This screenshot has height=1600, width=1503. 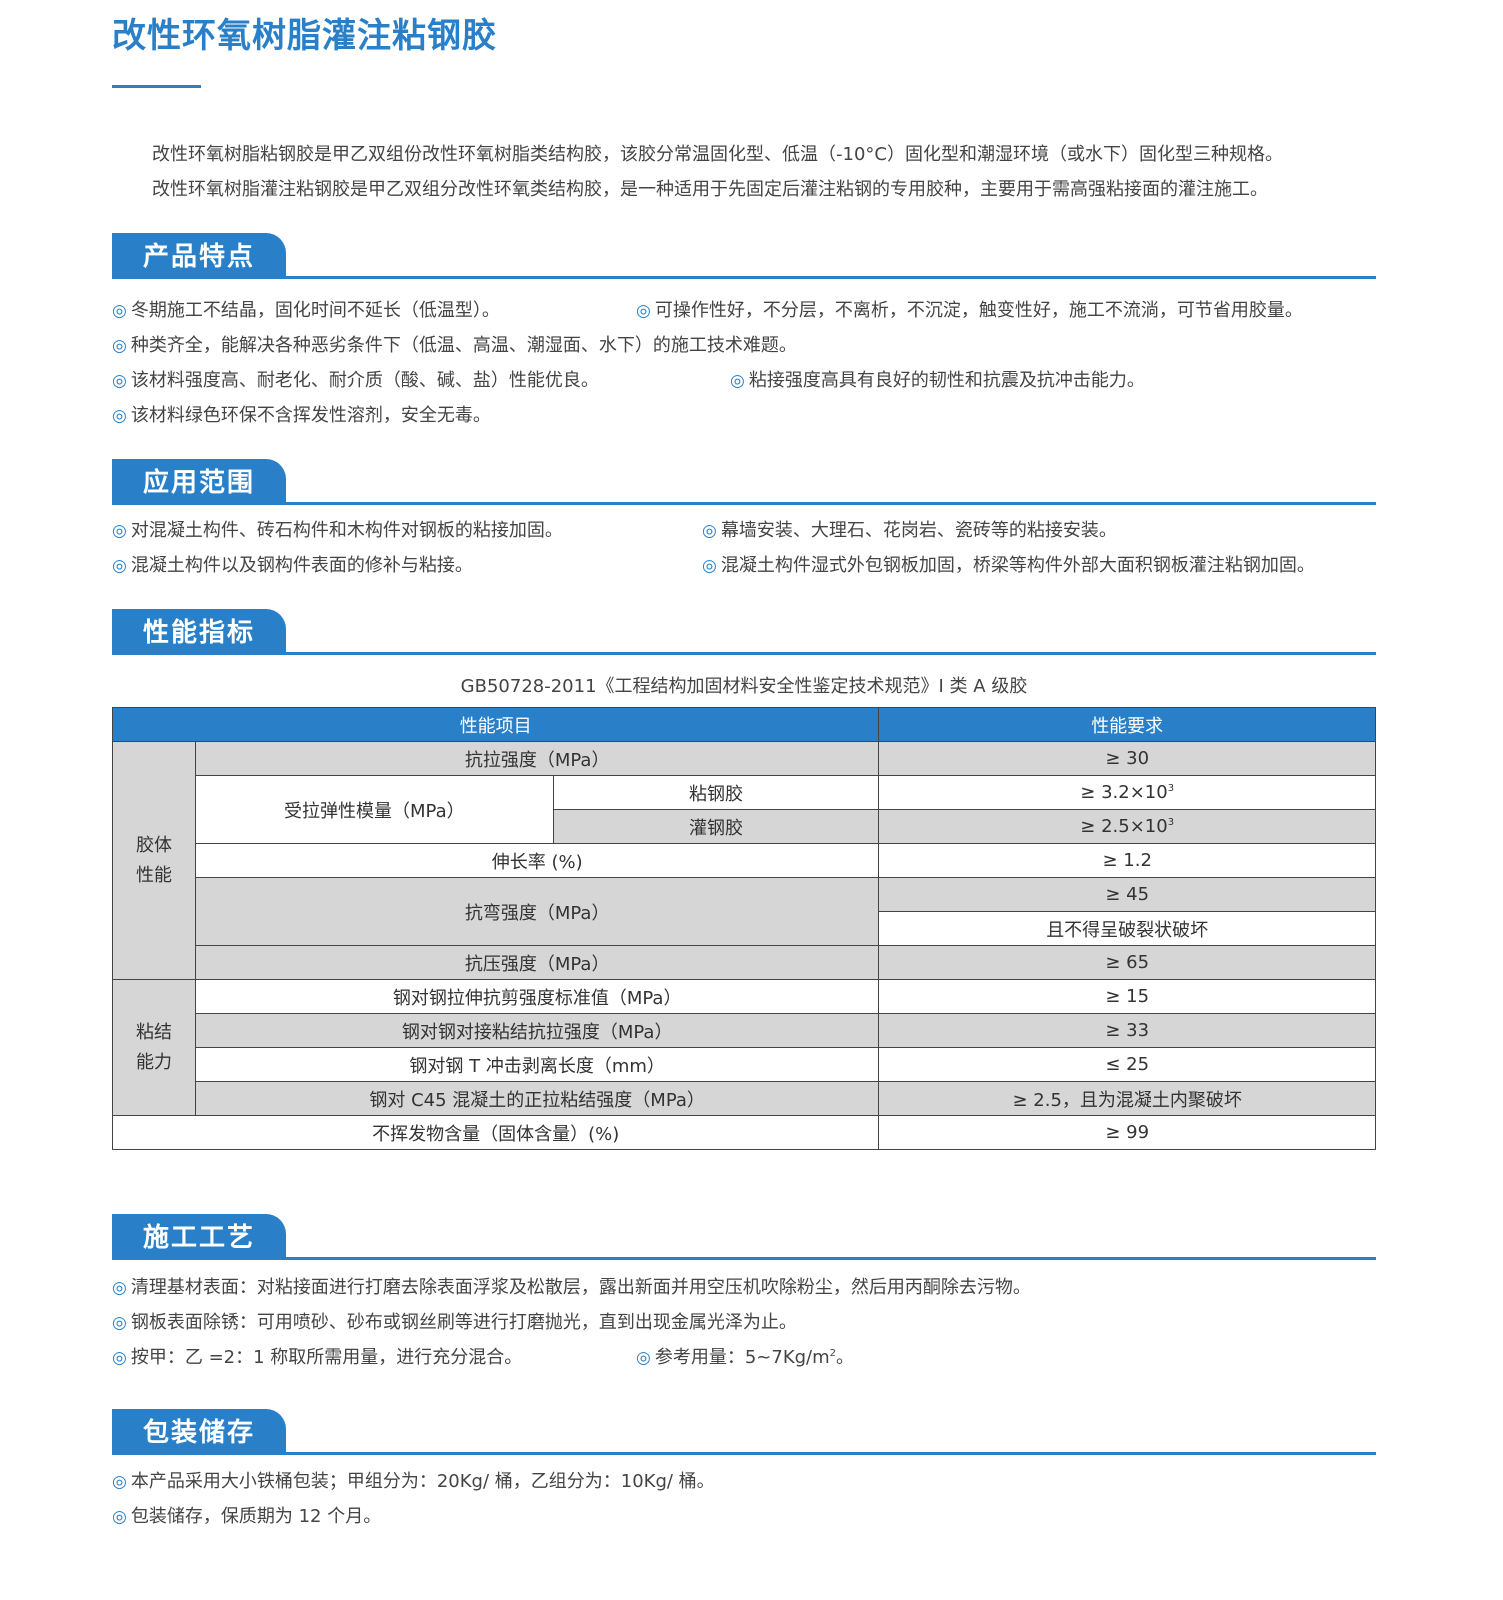 What do you see at coordinates (537, 1098) in the screenshot?
I see `cell: 钢对 C45 混凝土的正拉粘结强度（MPa）` at bounding box center [537, 1098].